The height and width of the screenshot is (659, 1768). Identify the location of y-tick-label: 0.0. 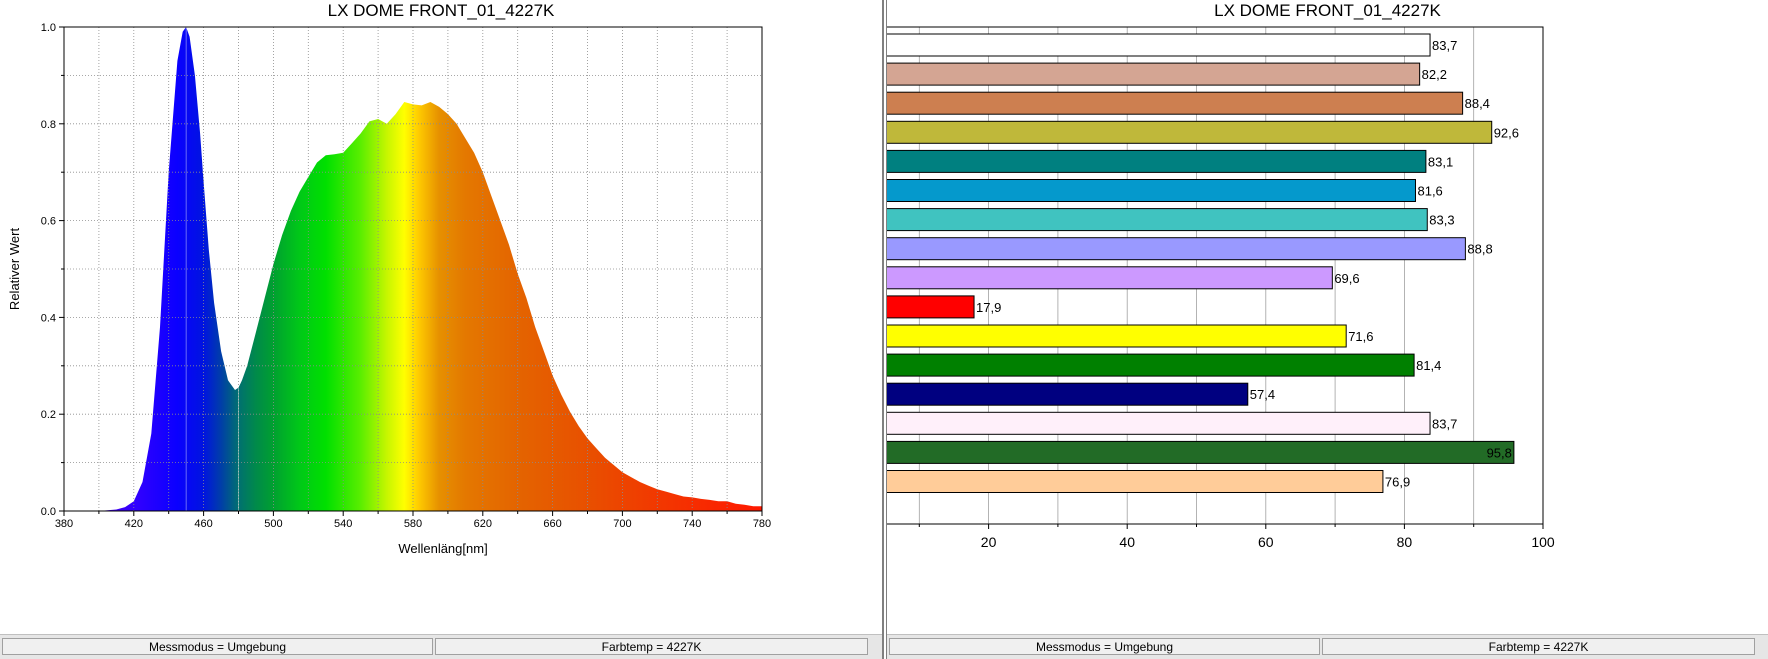
(48, 512).